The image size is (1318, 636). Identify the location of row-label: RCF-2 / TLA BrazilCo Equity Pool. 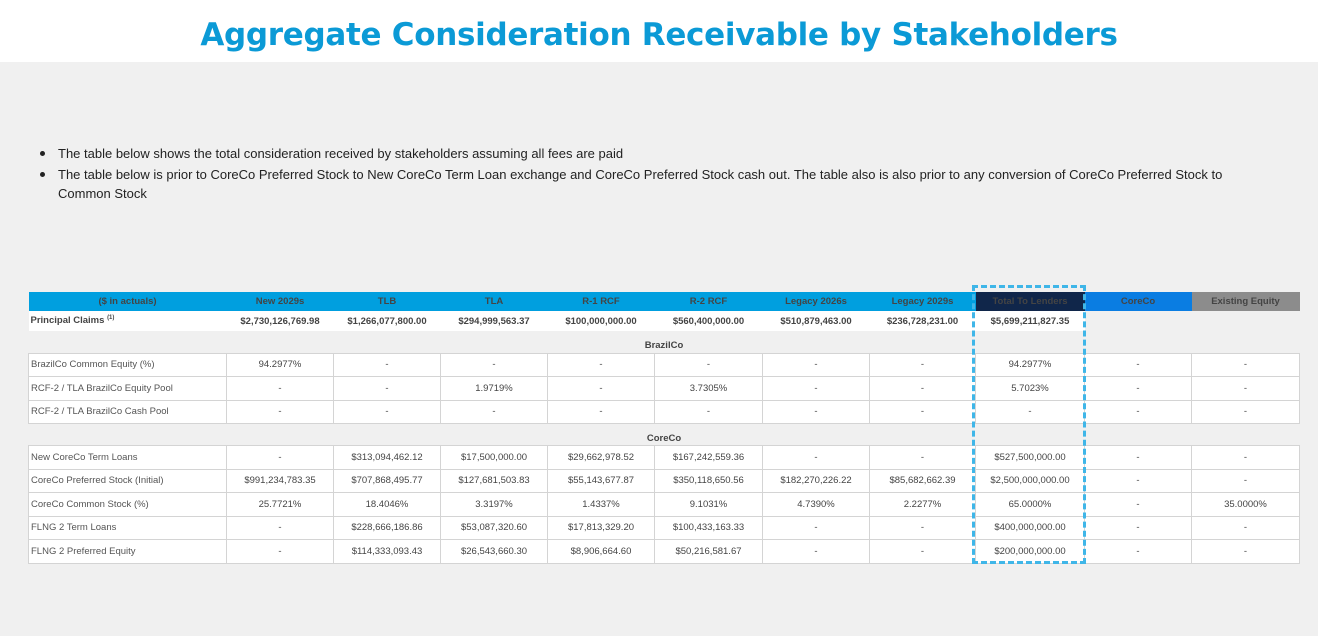
(127, 388).